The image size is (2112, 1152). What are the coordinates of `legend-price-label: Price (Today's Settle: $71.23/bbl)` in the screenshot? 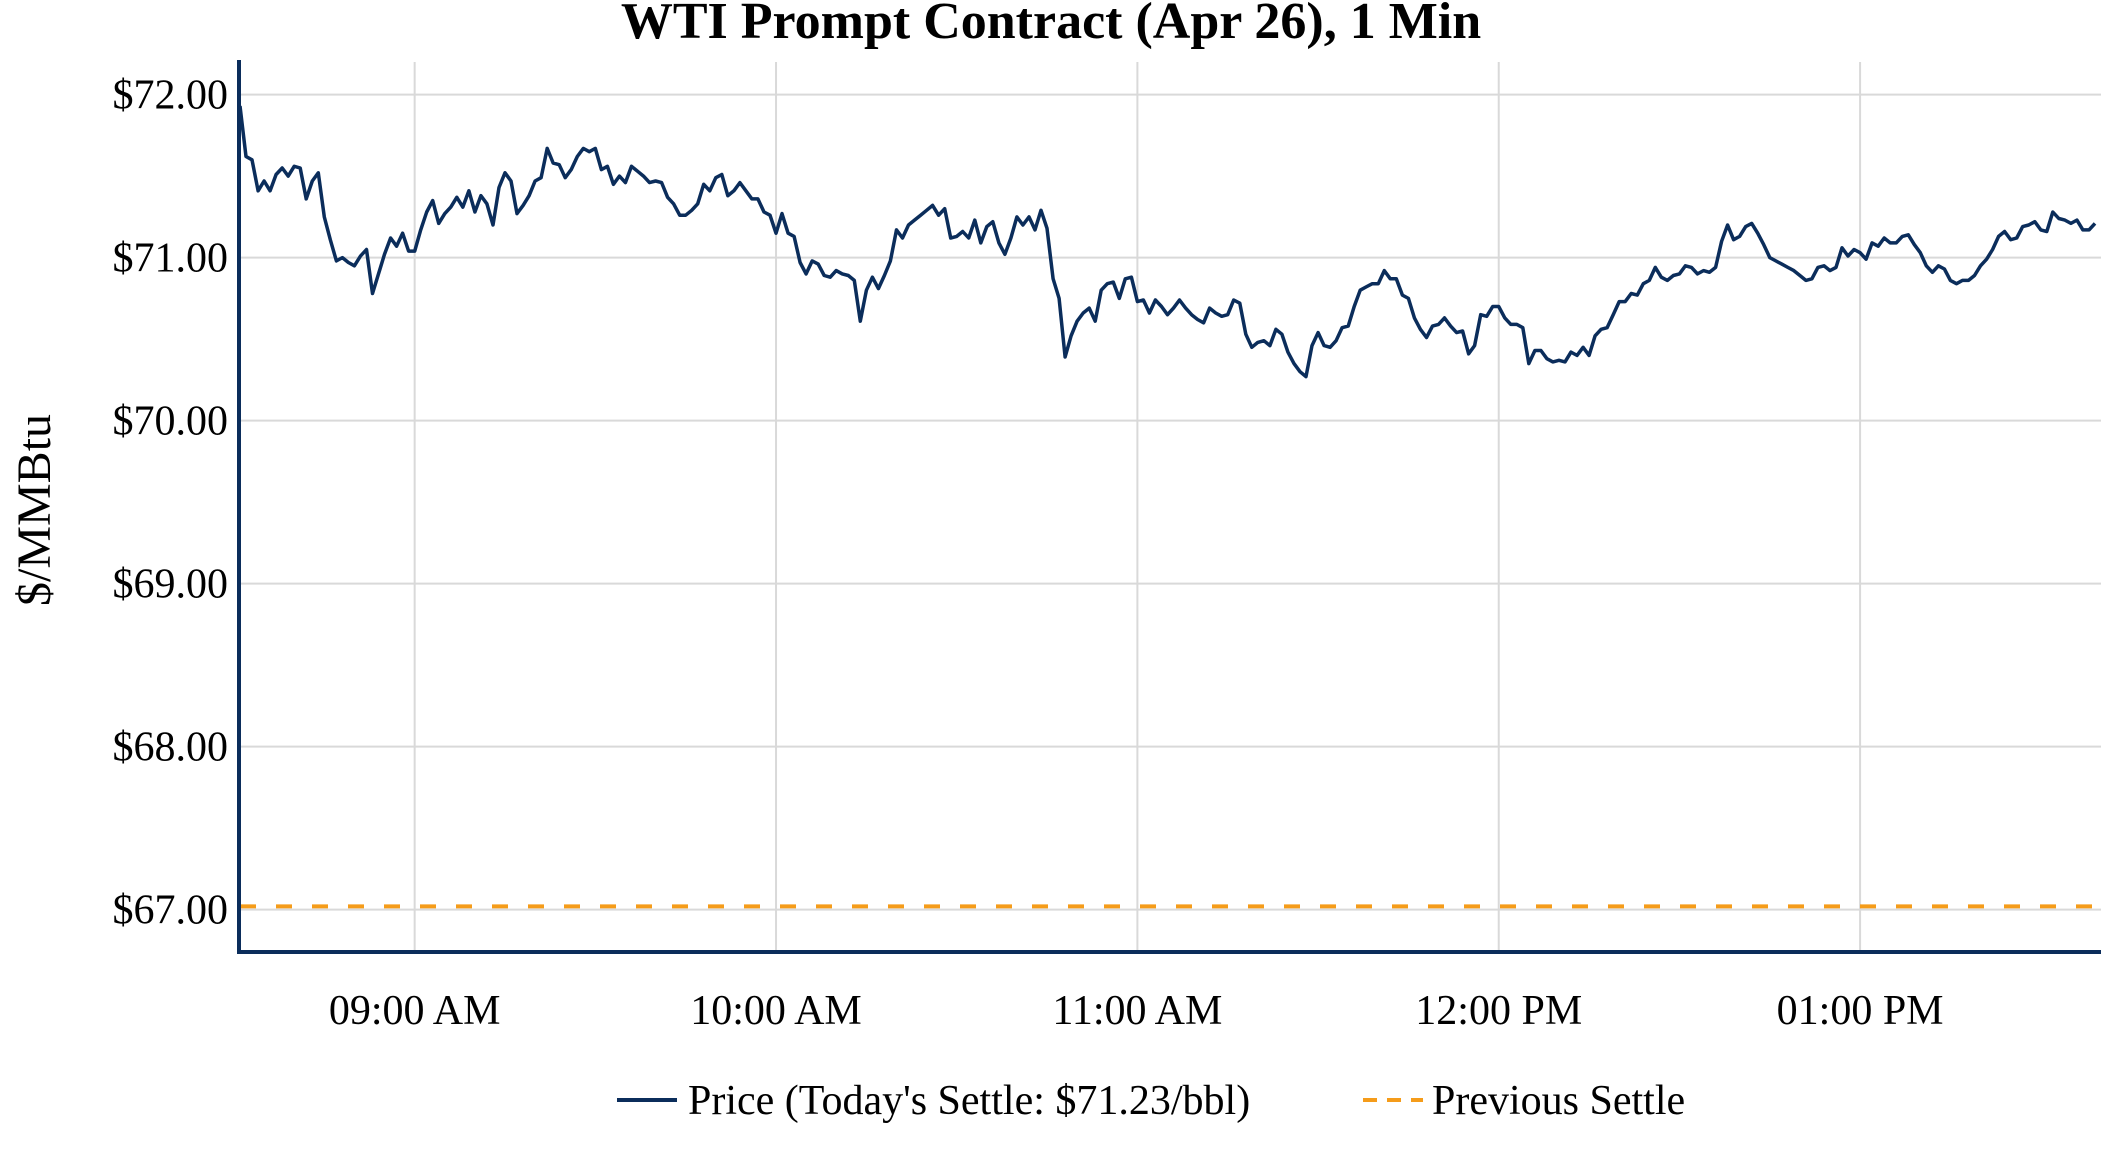 It's located at (969, 1101).